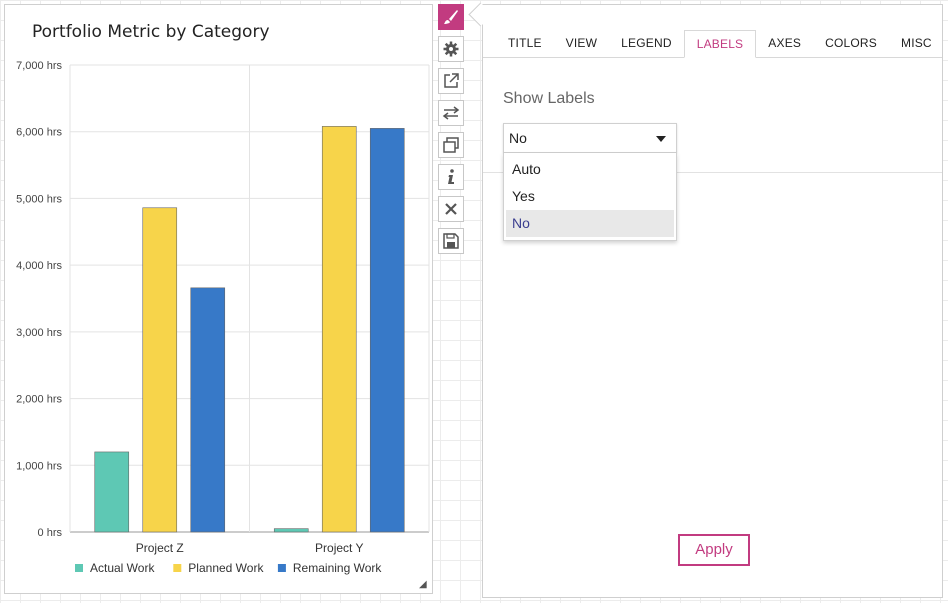 The height and width of the screenshot is (603, 948). What do you see at coordinates (39, 400) in the screenshot?
I see `y-tick-label: 2,000 hrs` at bounding box center [39, 400].